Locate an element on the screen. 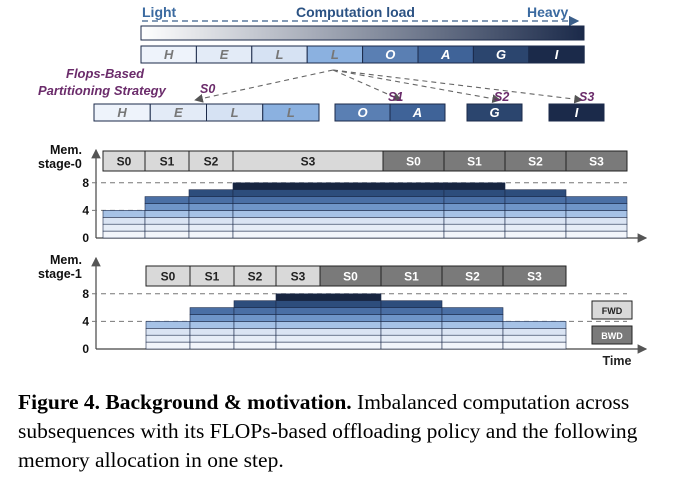 The height and width of the screenshot is (498, 690). stage-name-label: S1 is located at coordinates (395, 97).